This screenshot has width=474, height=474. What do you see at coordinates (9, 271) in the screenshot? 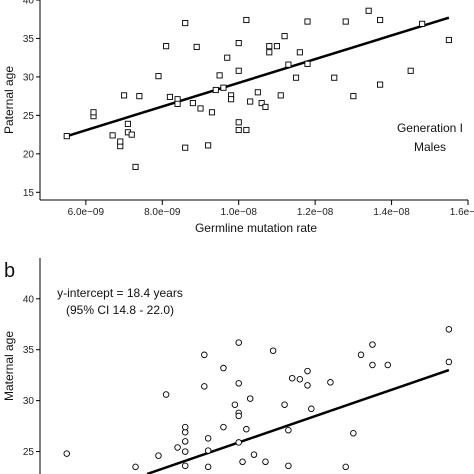
I see `panel-label: b` at bounding box center [9, 271].